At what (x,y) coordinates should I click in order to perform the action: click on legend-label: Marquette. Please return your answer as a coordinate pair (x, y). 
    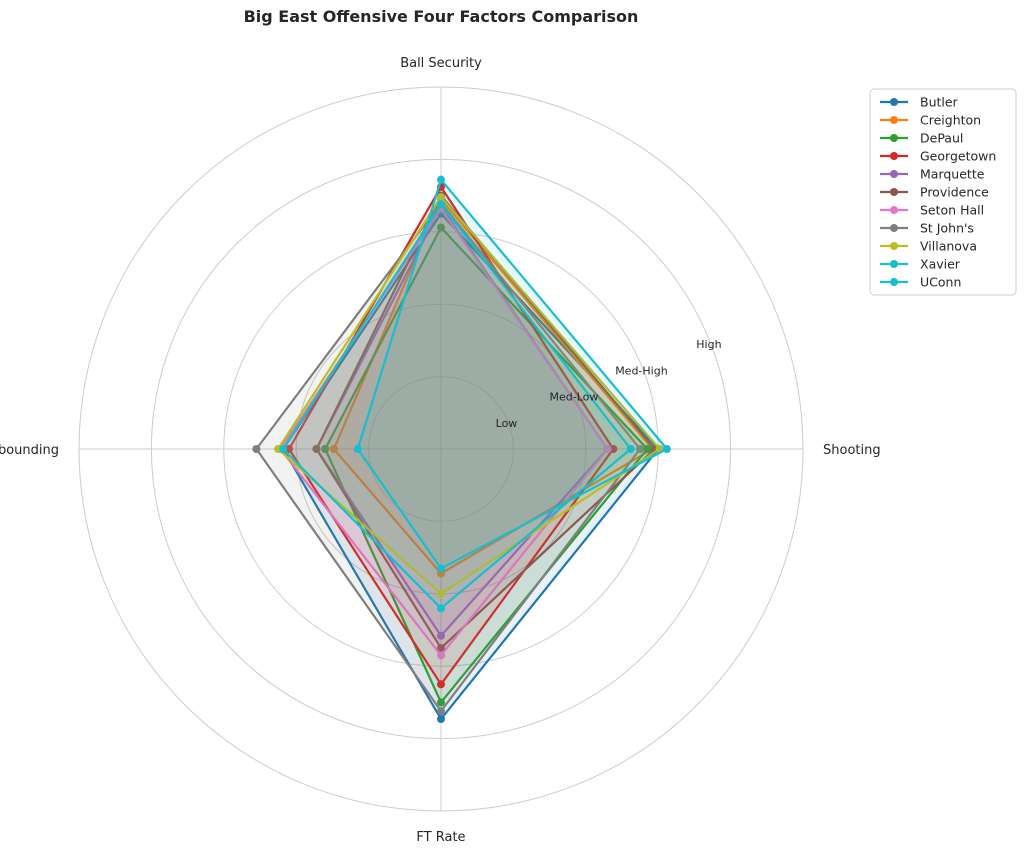
    Looking at the image, I should click on (952, 174).